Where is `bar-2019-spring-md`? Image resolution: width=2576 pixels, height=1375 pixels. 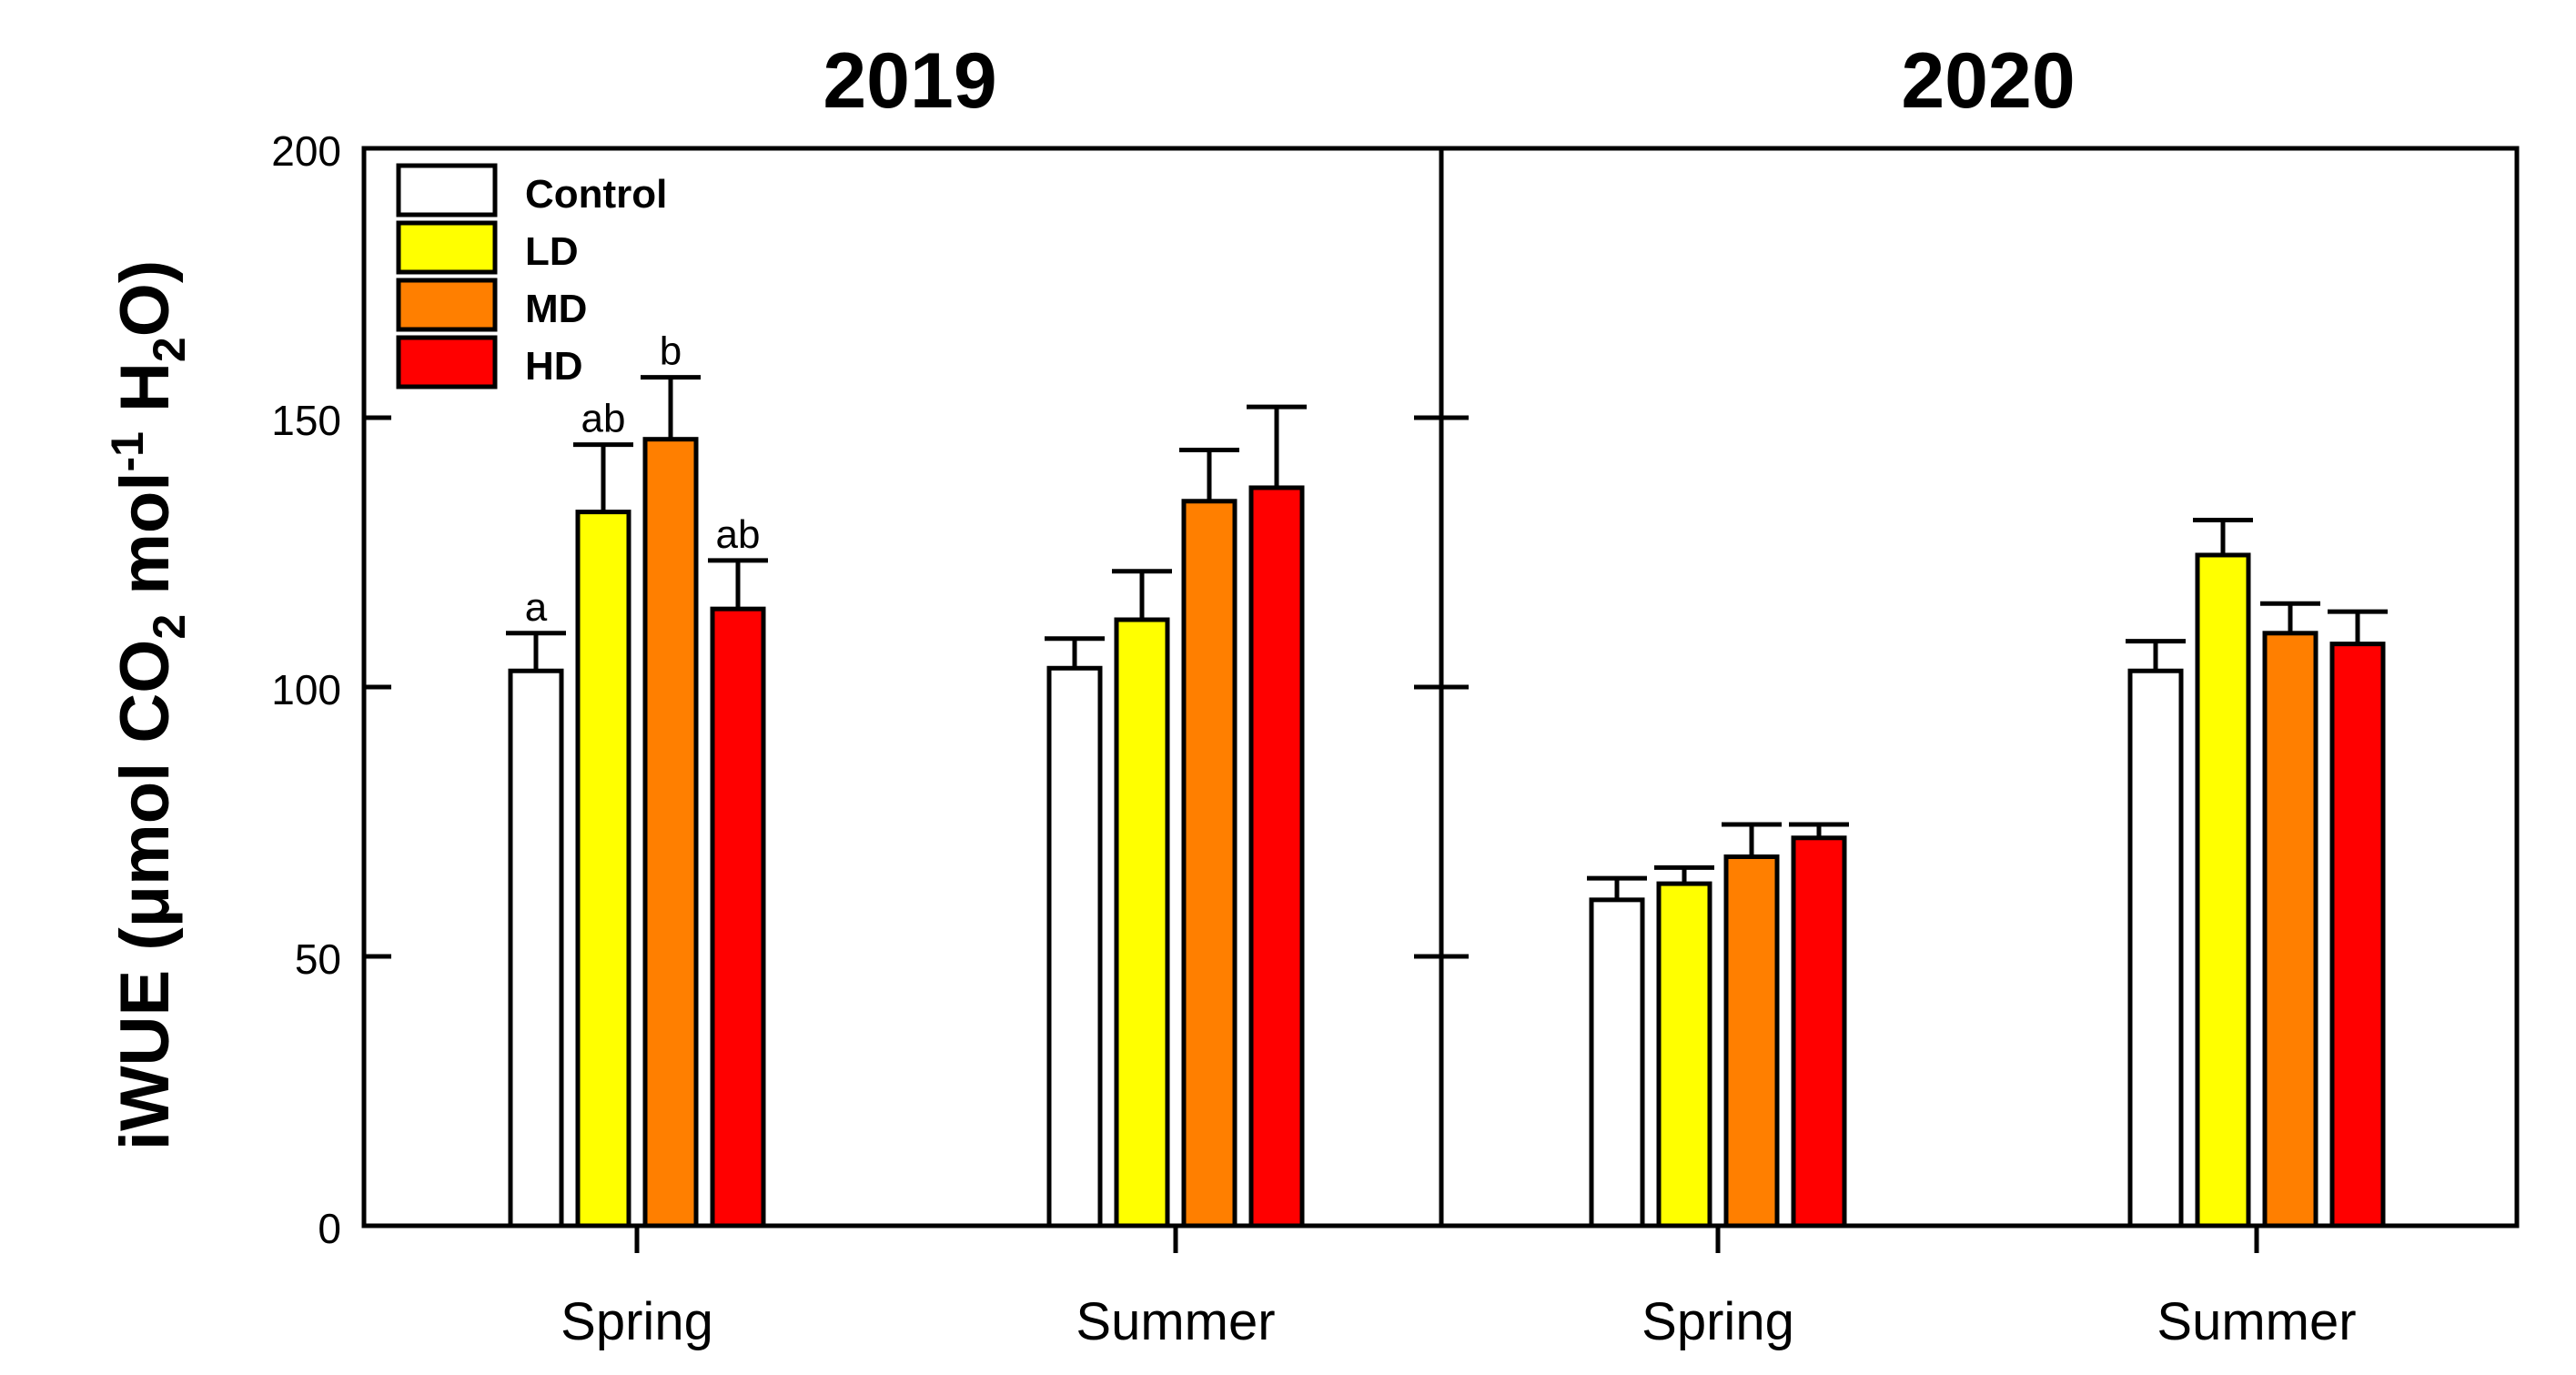
bar-2019-spring-md is located at coordinates (670, 832).